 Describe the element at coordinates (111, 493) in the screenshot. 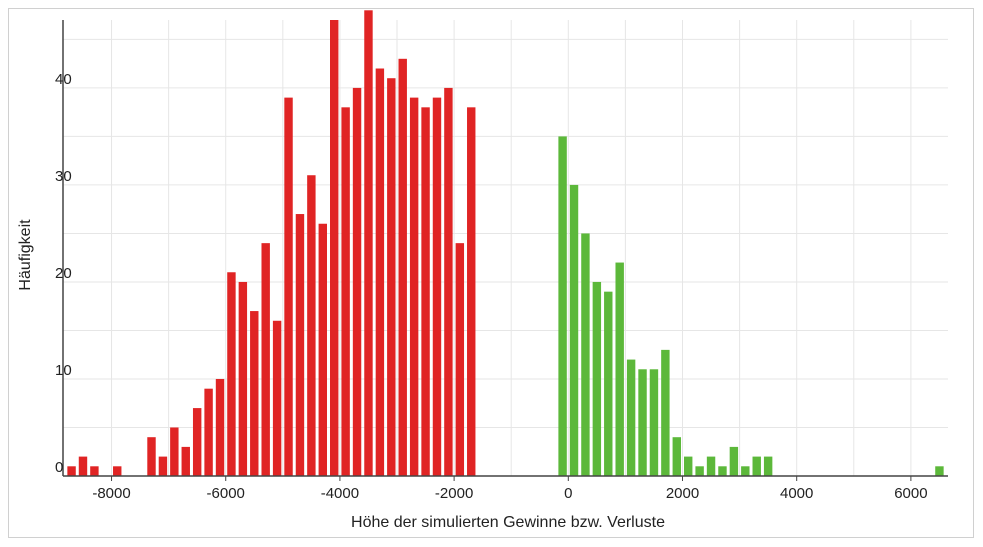

I see `x-tick-label: -8000` at that location.